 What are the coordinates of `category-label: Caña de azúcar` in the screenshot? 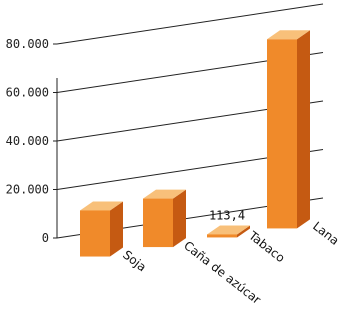 It's located at (222, 272).